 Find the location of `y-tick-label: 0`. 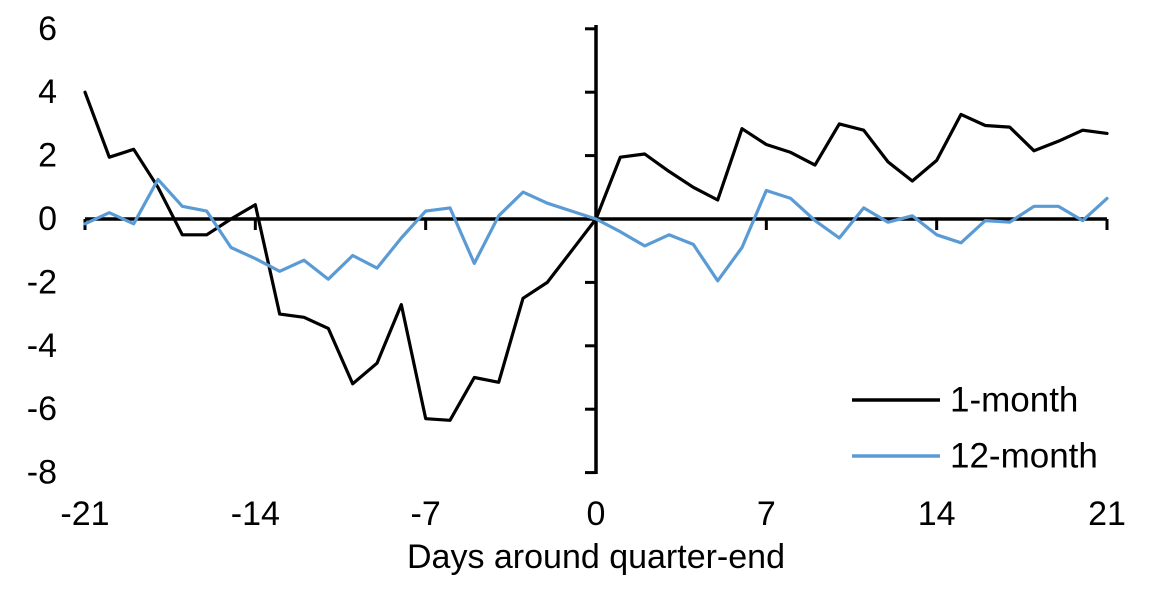

y-tick-label: 0 is located at coordinates (47, 219).